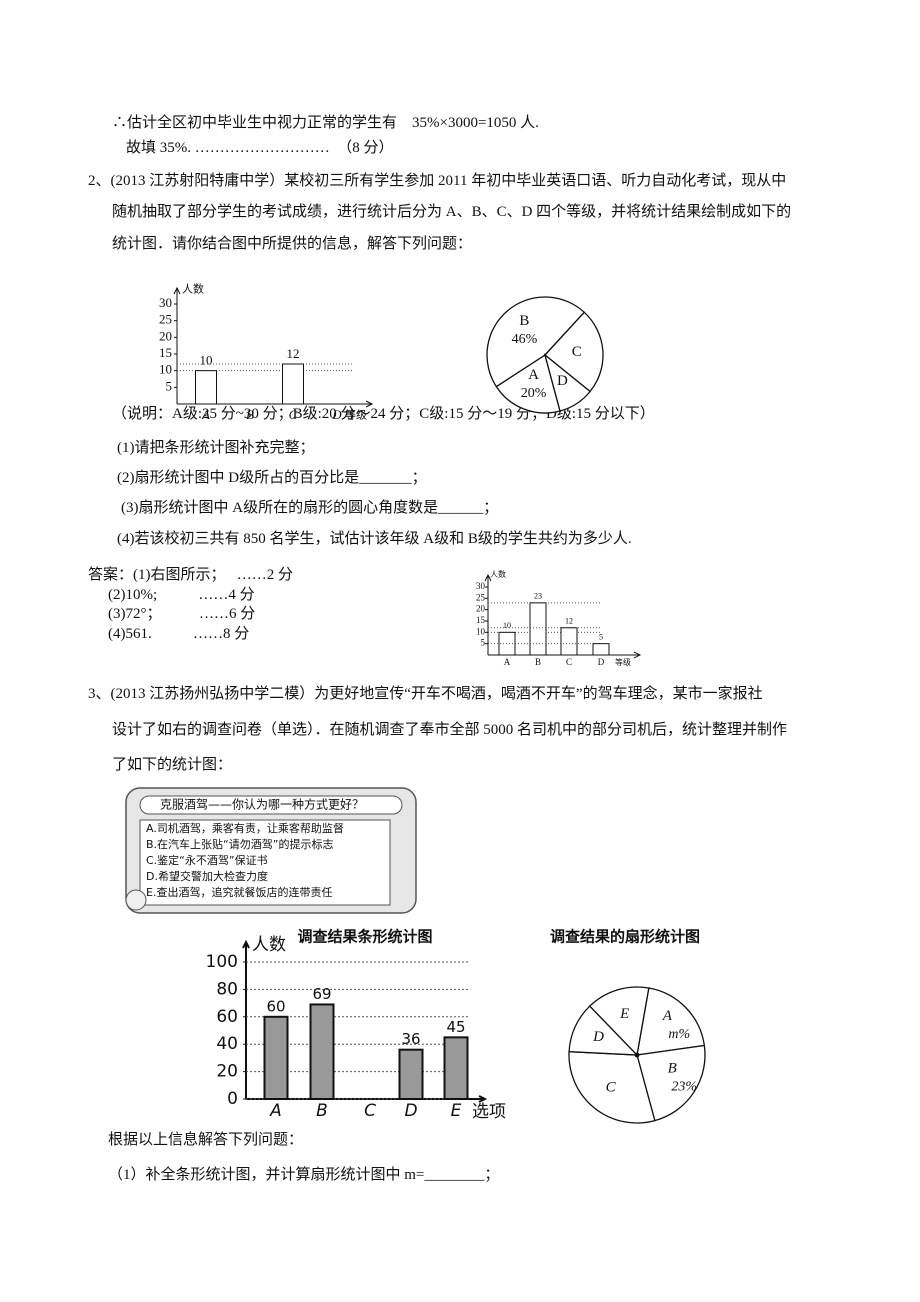 The height and width of the screenshot is (1302, 920). What do you see at coordinates (165, 352) in the screenshot?
I see `y-tick-label: 15` at bounding box center [165, 352].